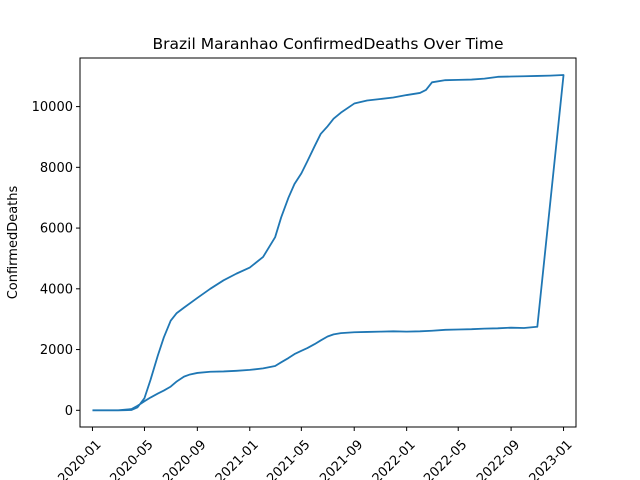 The width and height of the screenshot is (640, 480). Describe the element at coordinates (13, 242) in the screenshot. I see `y-axis-title: ConfirmedDeaths` at that location.